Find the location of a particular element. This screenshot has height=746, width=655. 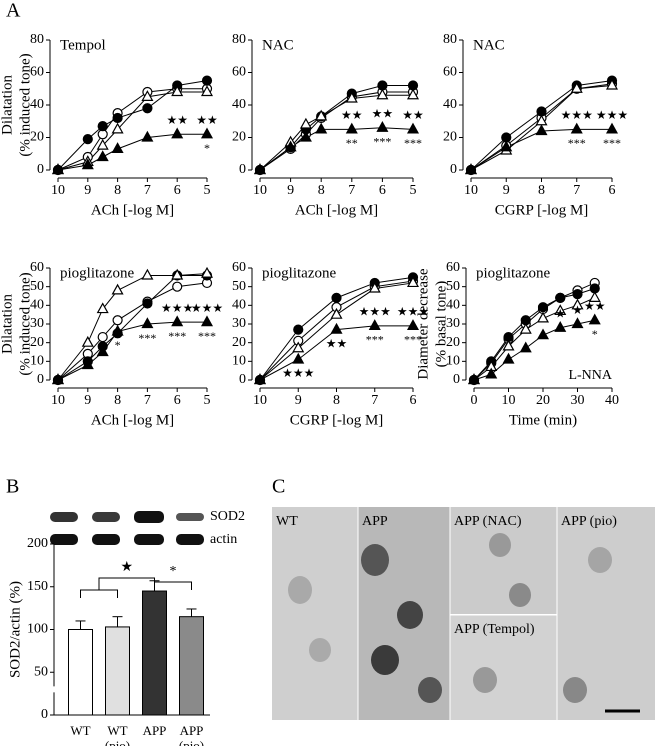

y-tick-label: 200 is located at coordinates (37, 543).